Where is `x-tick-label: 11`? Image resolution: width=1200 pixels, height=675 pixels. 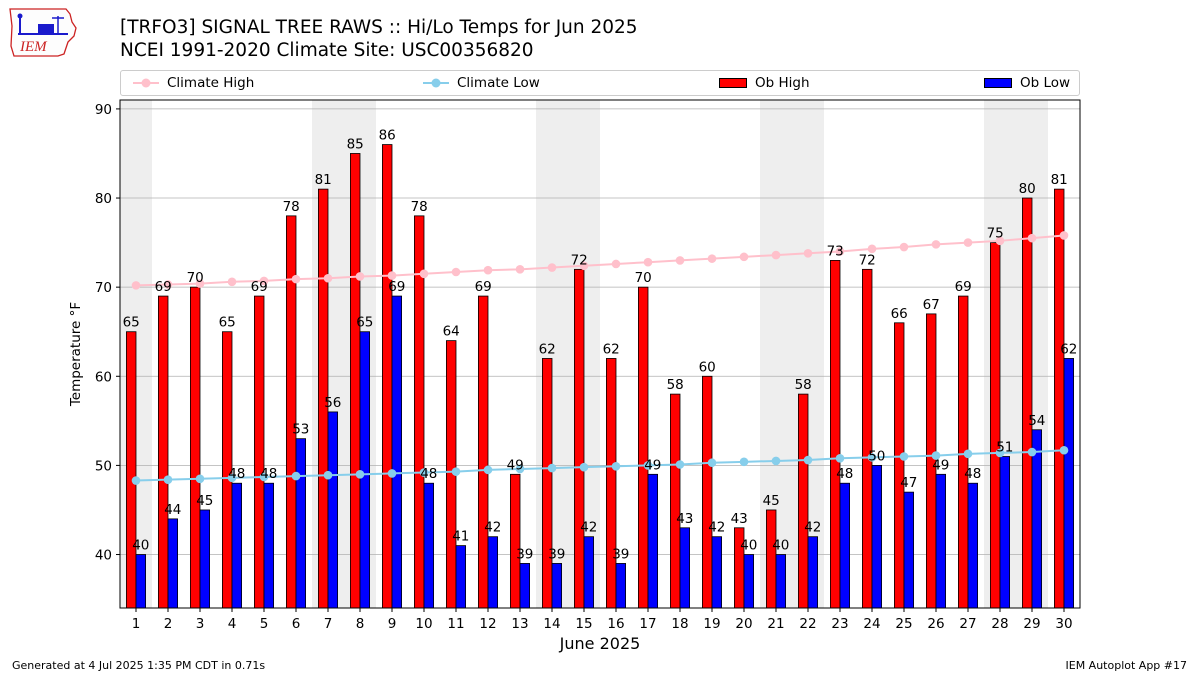 x-tick-label: 11 is located at coordinates (455, 624).